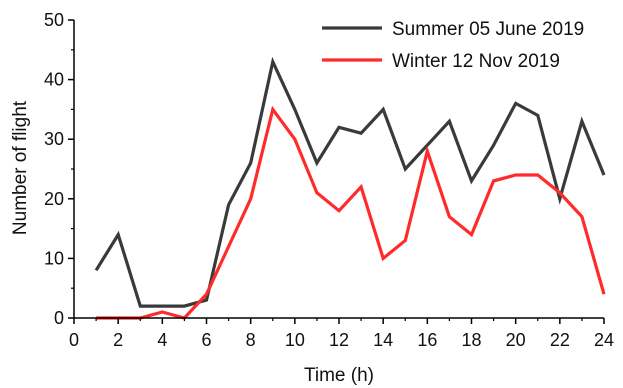 The width and height of the screenshot is (623, 388). What do you see at coordinates (427, 340) in the screenshot?
I see `x-tick-label: 16` at bounding box center [427, 340].